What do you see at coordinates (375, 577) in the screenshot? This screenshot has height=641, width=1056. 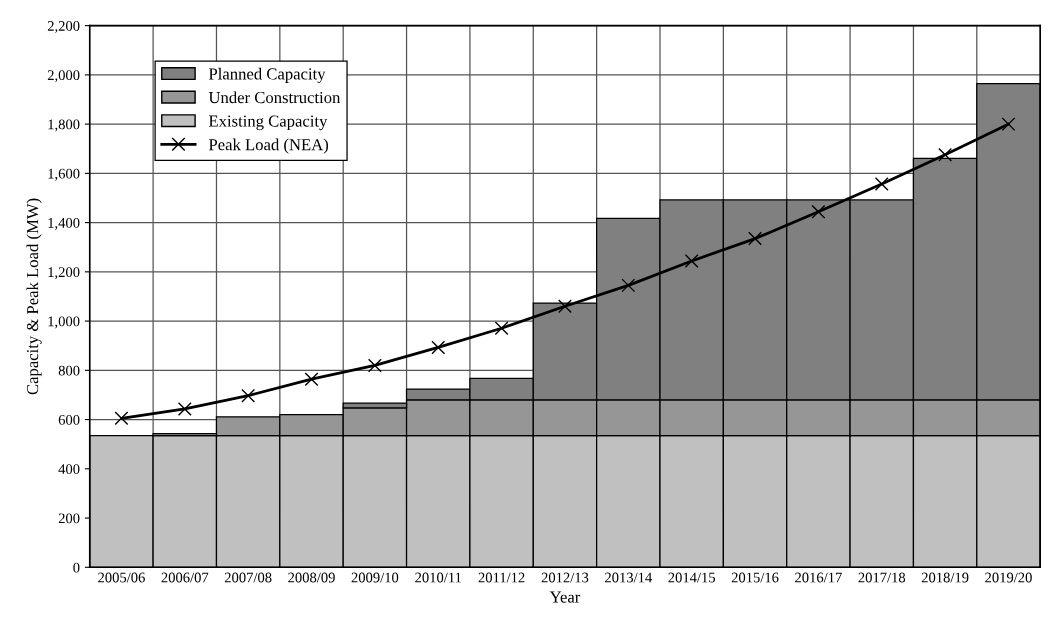 I see `x-tick-label: 2009/10` at bounding box center [375, 577].